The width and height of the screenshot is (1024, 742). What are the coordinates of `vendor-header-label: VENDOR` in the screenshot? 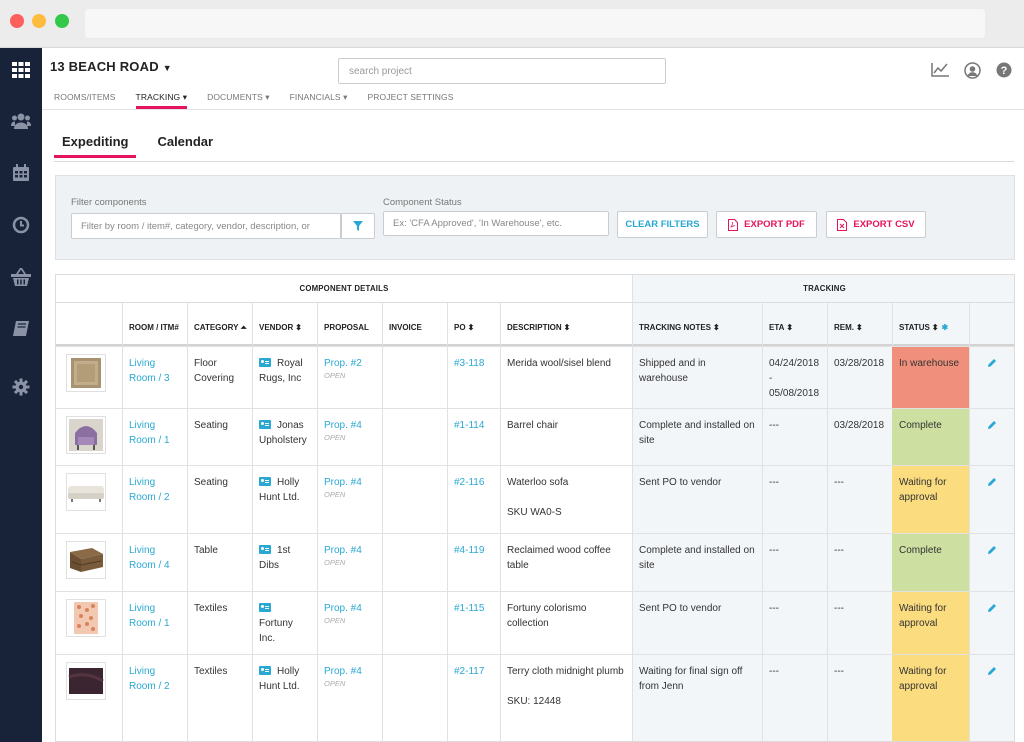 It's located at (276, 327).